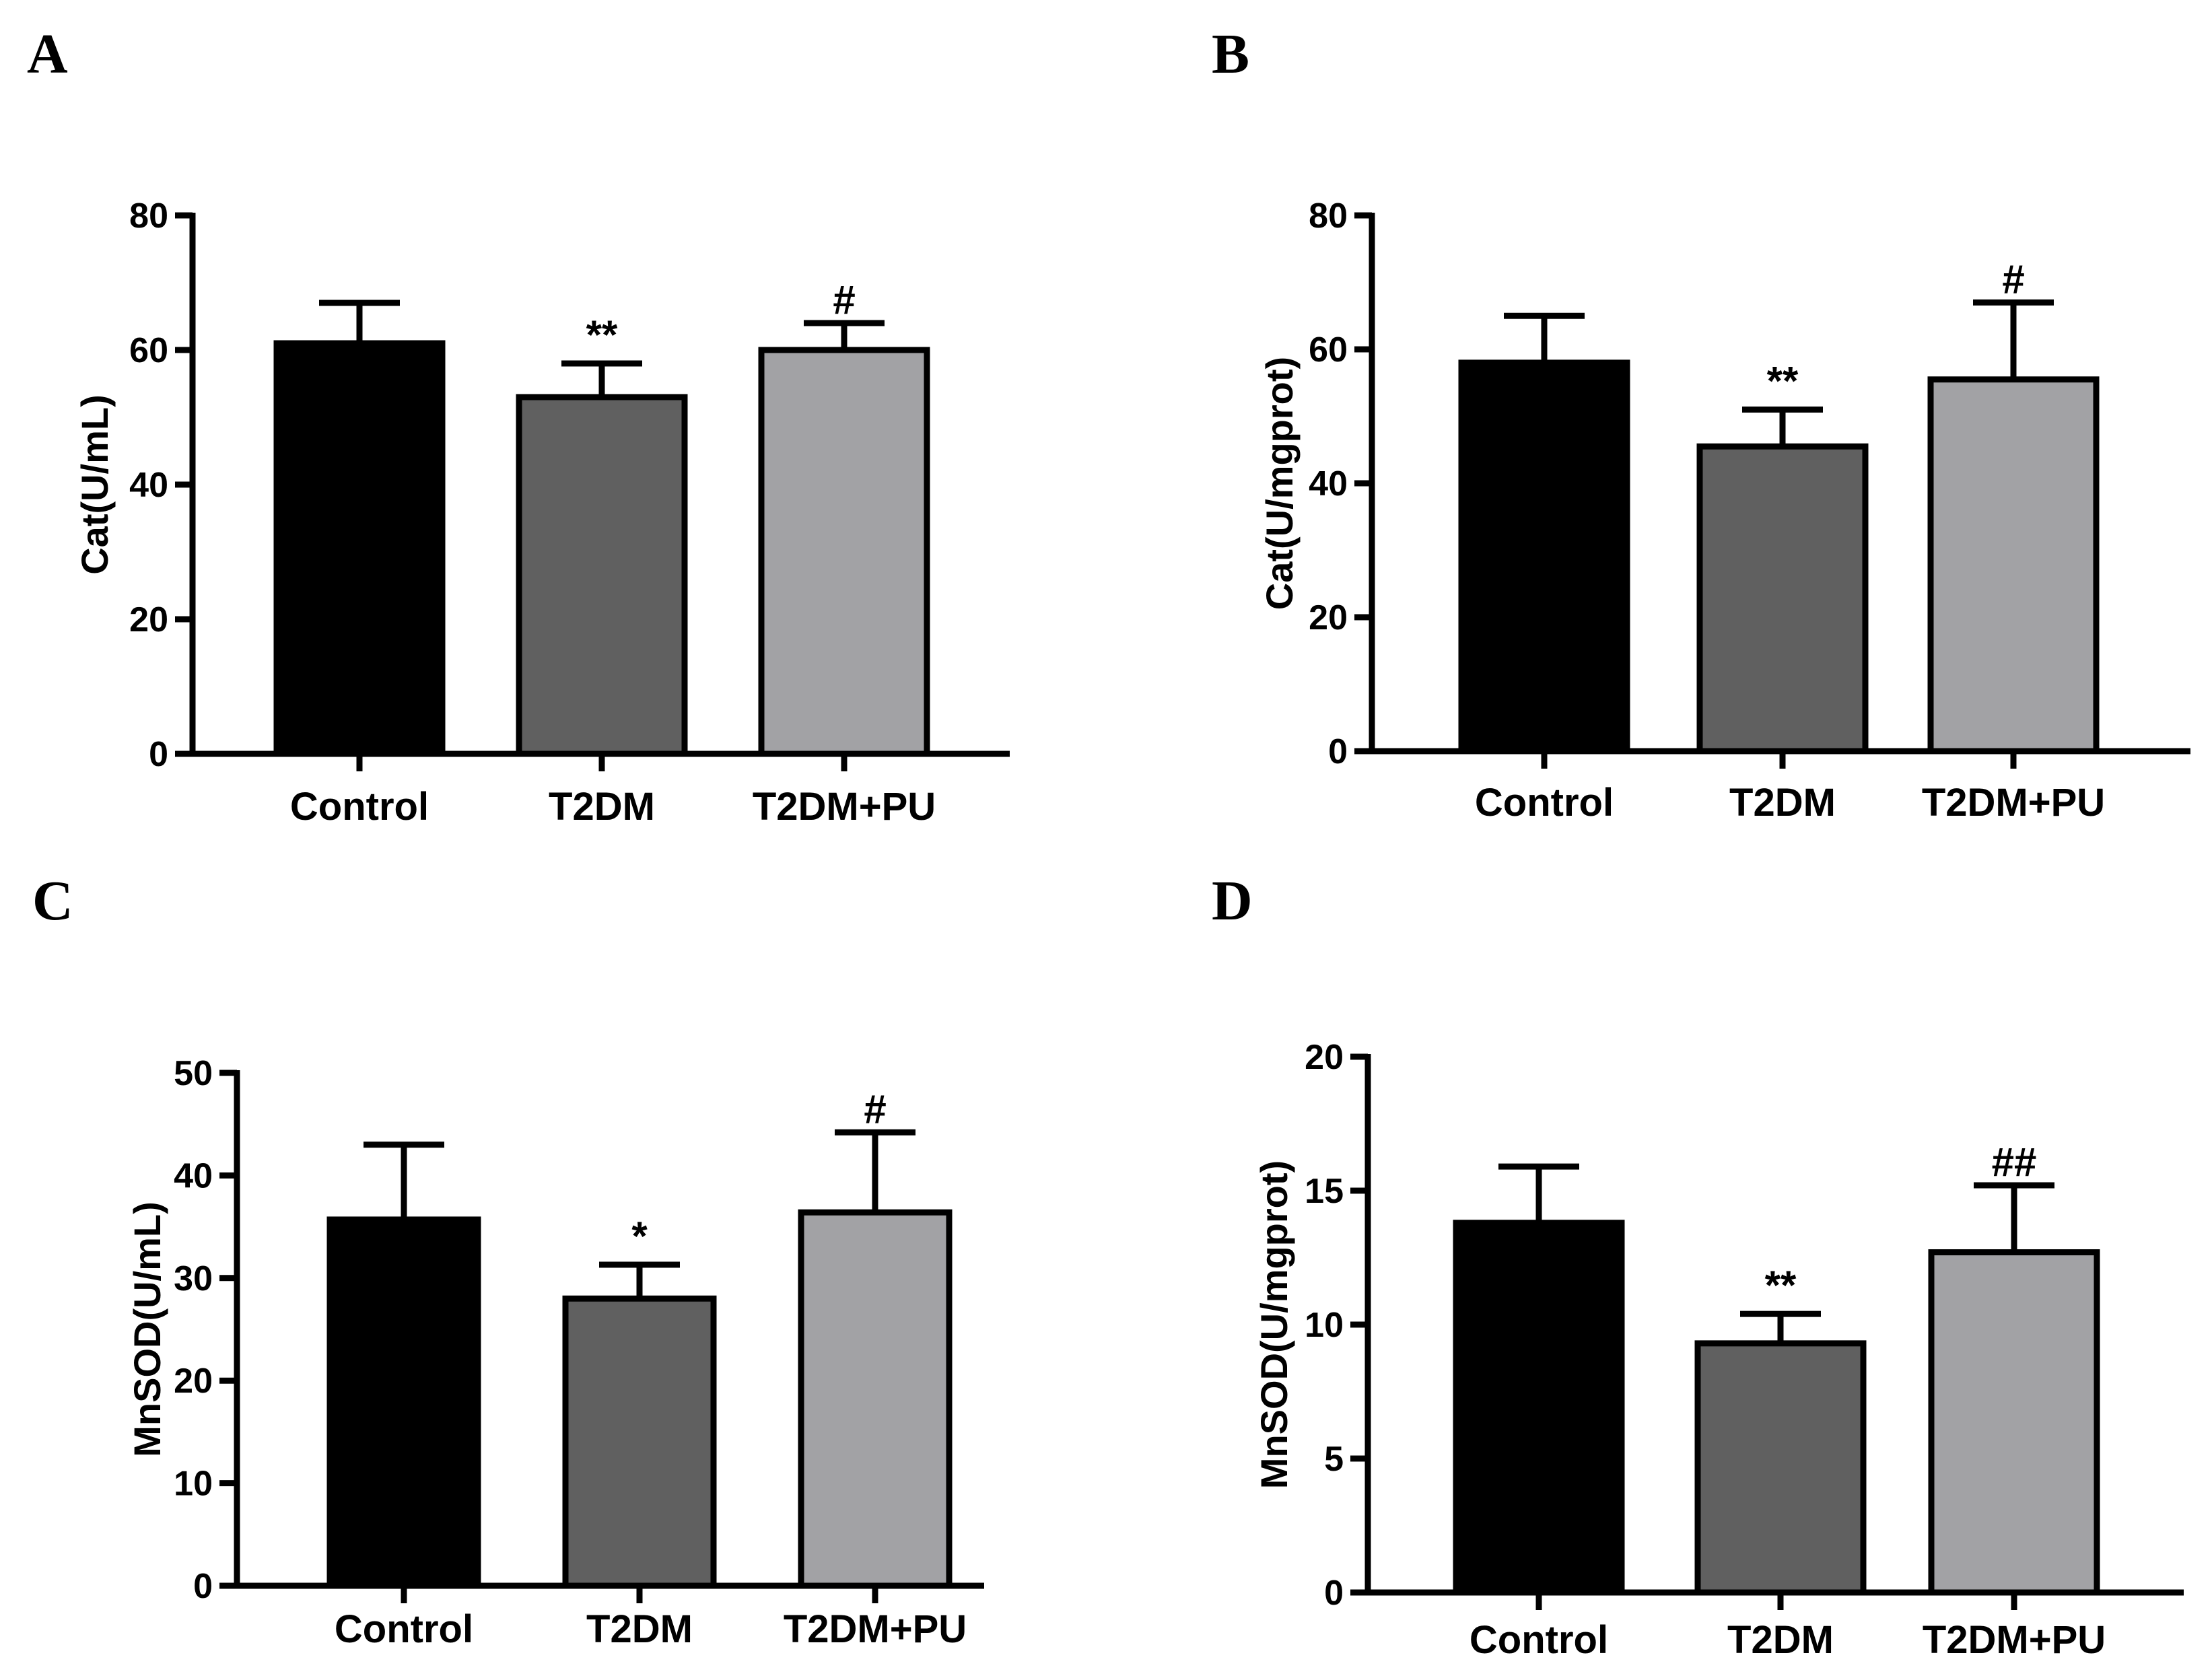 Image resolution: width=2212 pixels, height=1680 pixels. I want to click on y-axis-title: MnSOD(U/mL), so click(147, 1329).